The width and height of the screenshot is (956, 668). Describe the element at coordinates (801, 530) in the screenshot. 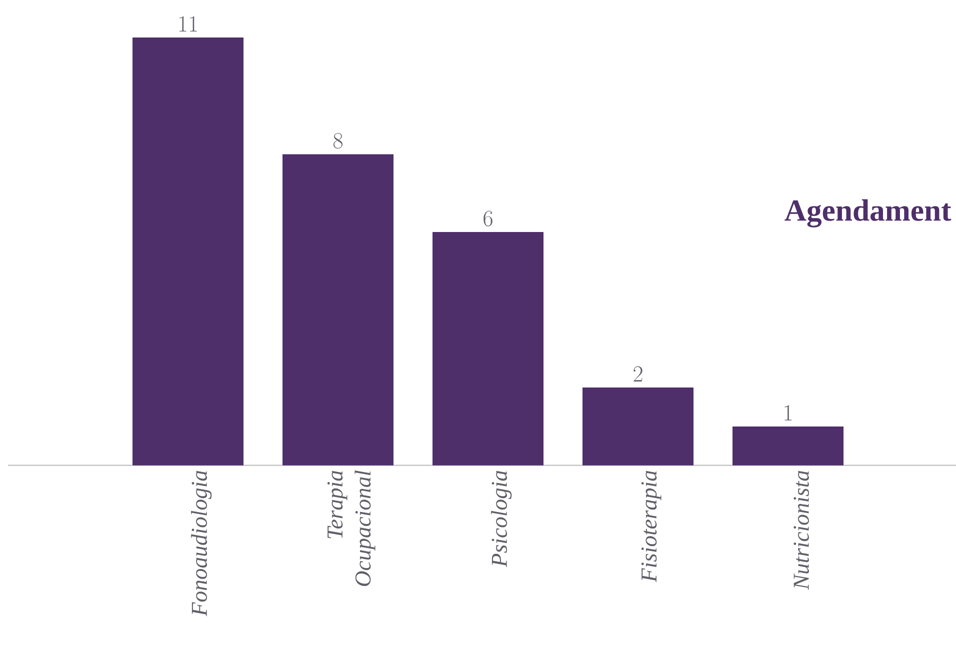

I see `x-tick-label: Nutricionista` at that location.